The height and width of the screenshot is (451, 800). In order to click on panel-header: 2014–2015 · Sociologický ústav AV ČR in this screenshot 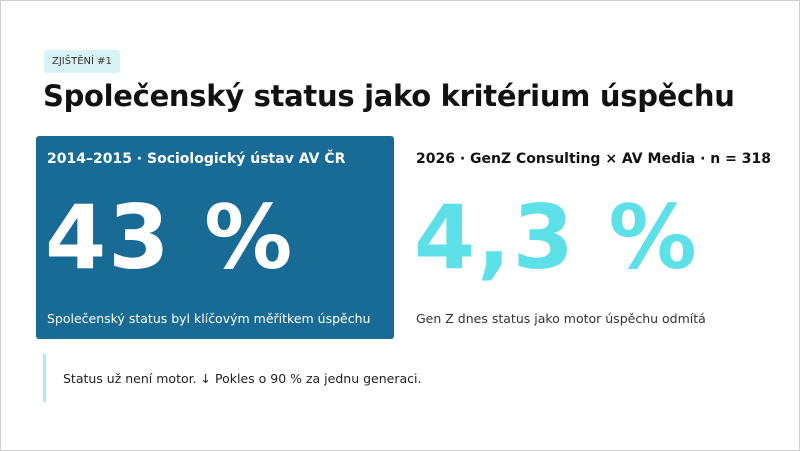, I will do `click(196, 159)`.